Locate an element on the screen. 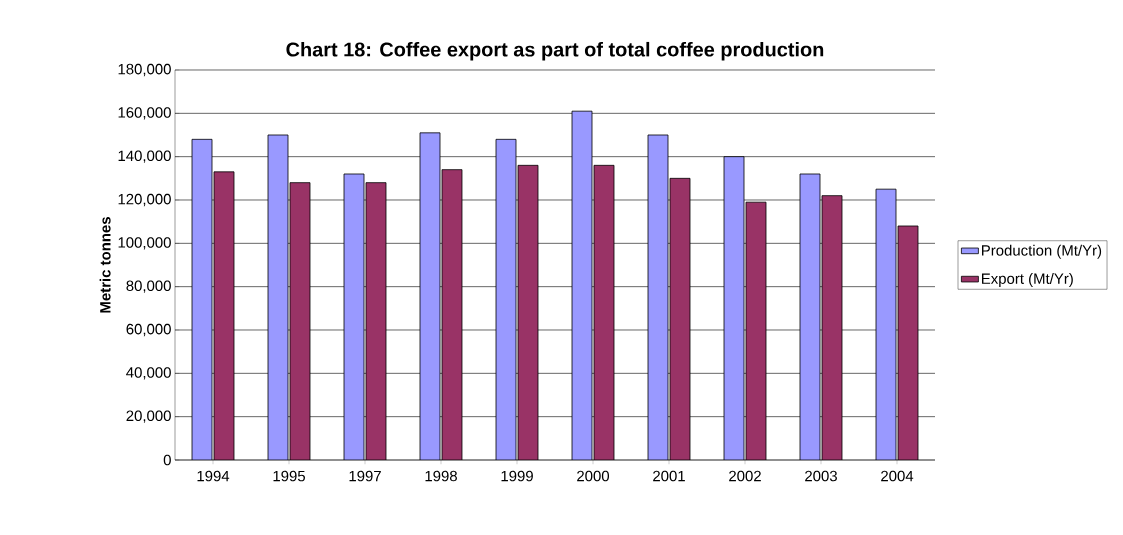  x-tick-label: 1995 is located at coordinates (289, 476).